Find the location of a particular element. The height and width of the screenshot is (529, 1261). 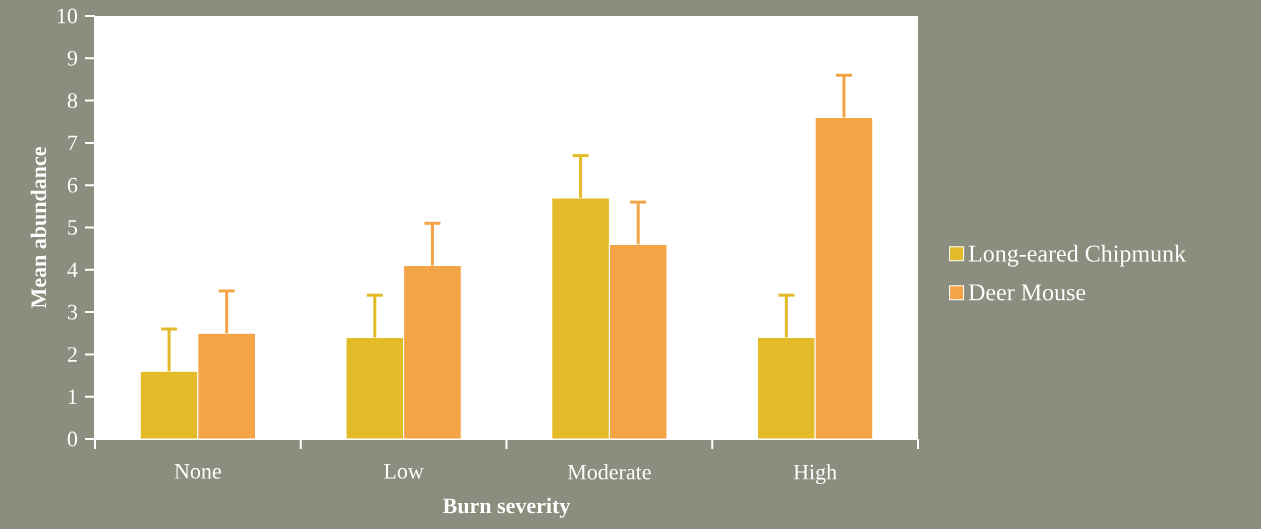

x-axis-title: Burn severity is located at coordinates (507, 507).